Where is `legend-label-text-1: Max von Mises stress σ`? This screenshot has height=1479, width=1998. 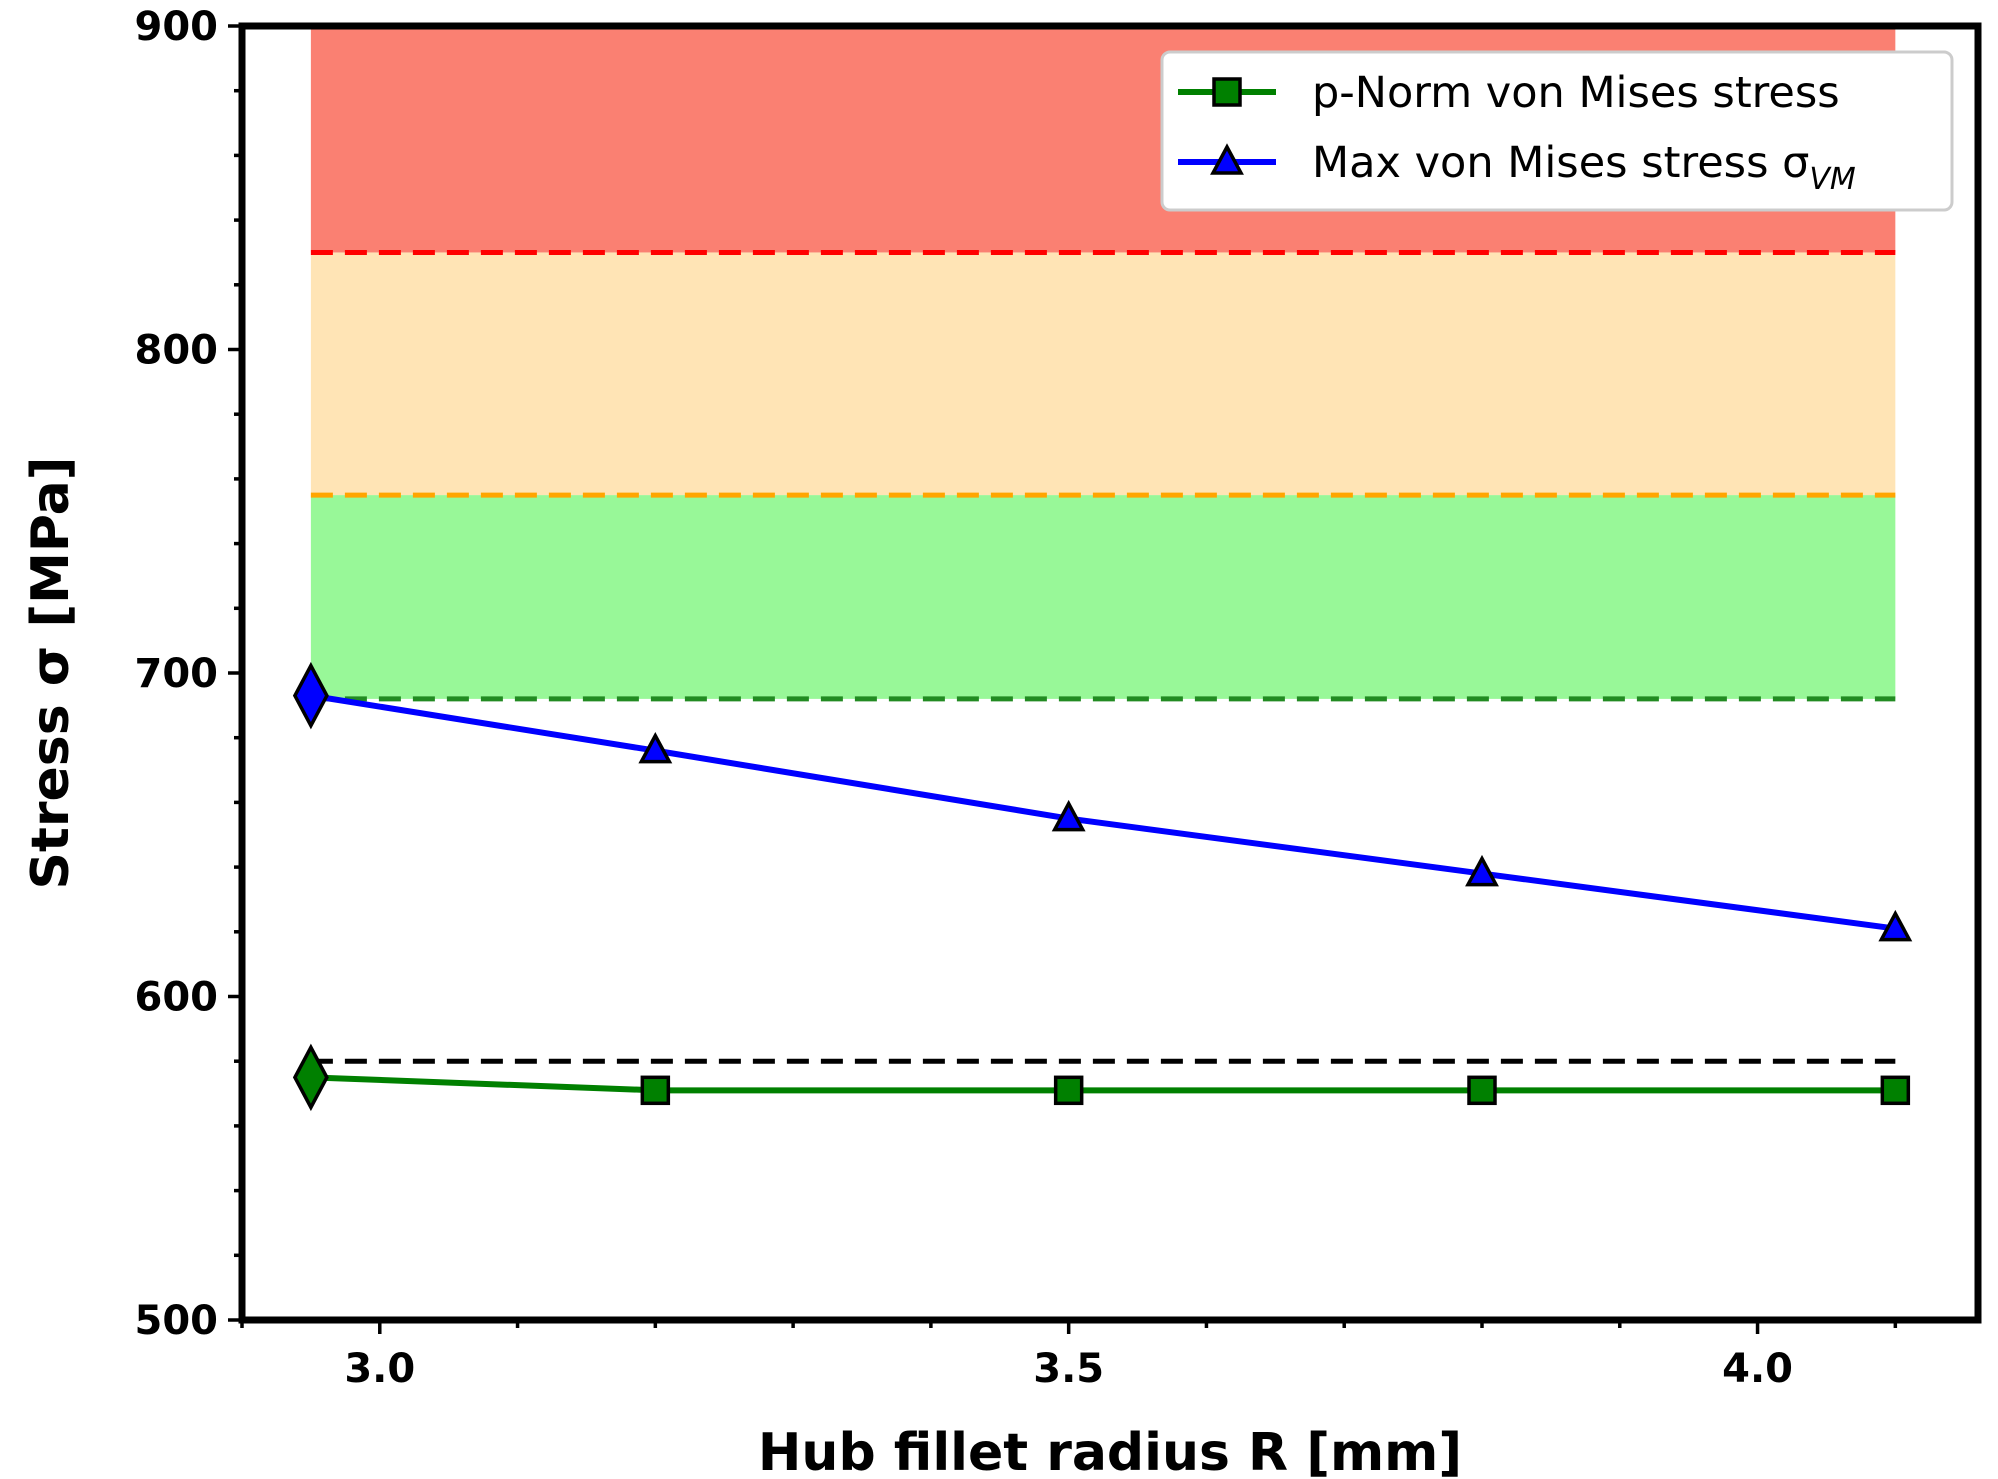 legend-label-text-1: Max von Mises stress σ is located at coordinates (1560, 163).